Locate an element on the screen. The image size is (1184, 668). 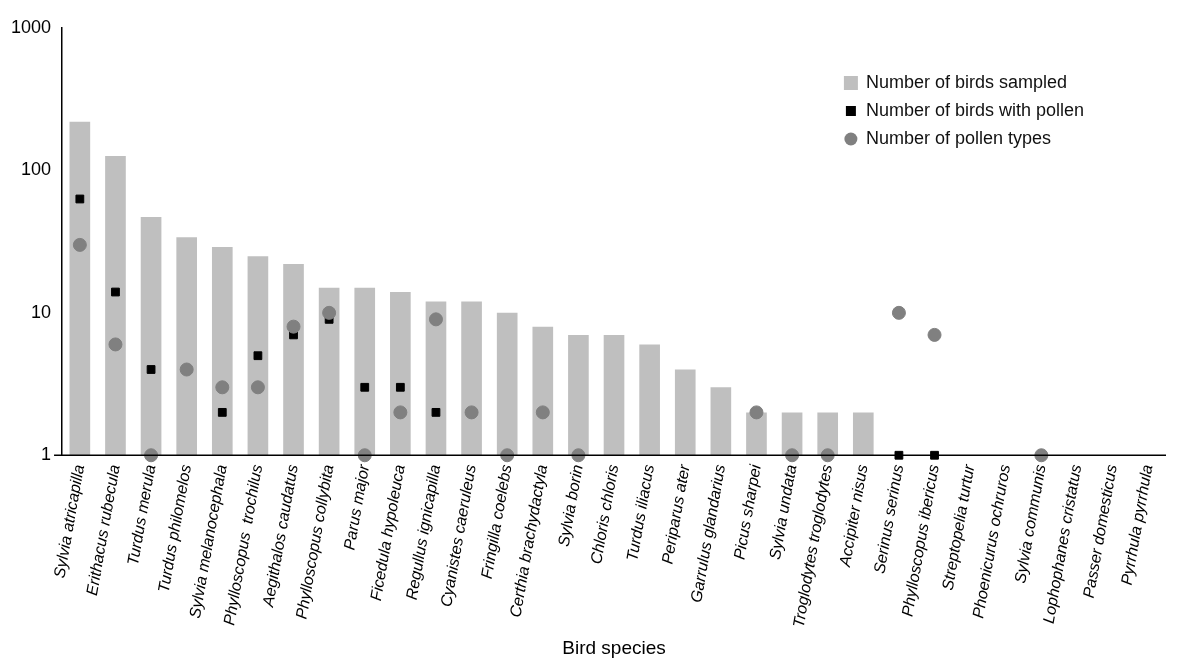
x-tick-label: Turdus iliacus is located at coordinates (640, 513).